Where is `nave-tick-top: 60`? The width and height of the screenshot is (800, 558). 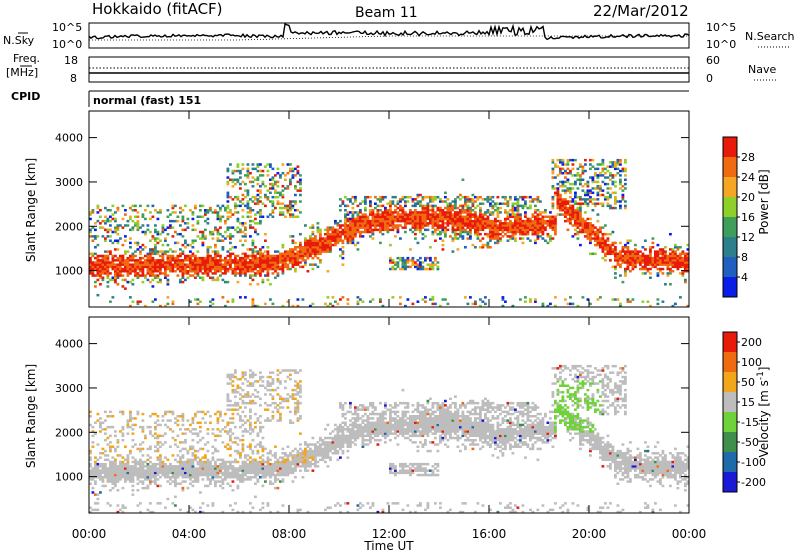
nave-tick-top: 60 is located at coordinates (713, 60).